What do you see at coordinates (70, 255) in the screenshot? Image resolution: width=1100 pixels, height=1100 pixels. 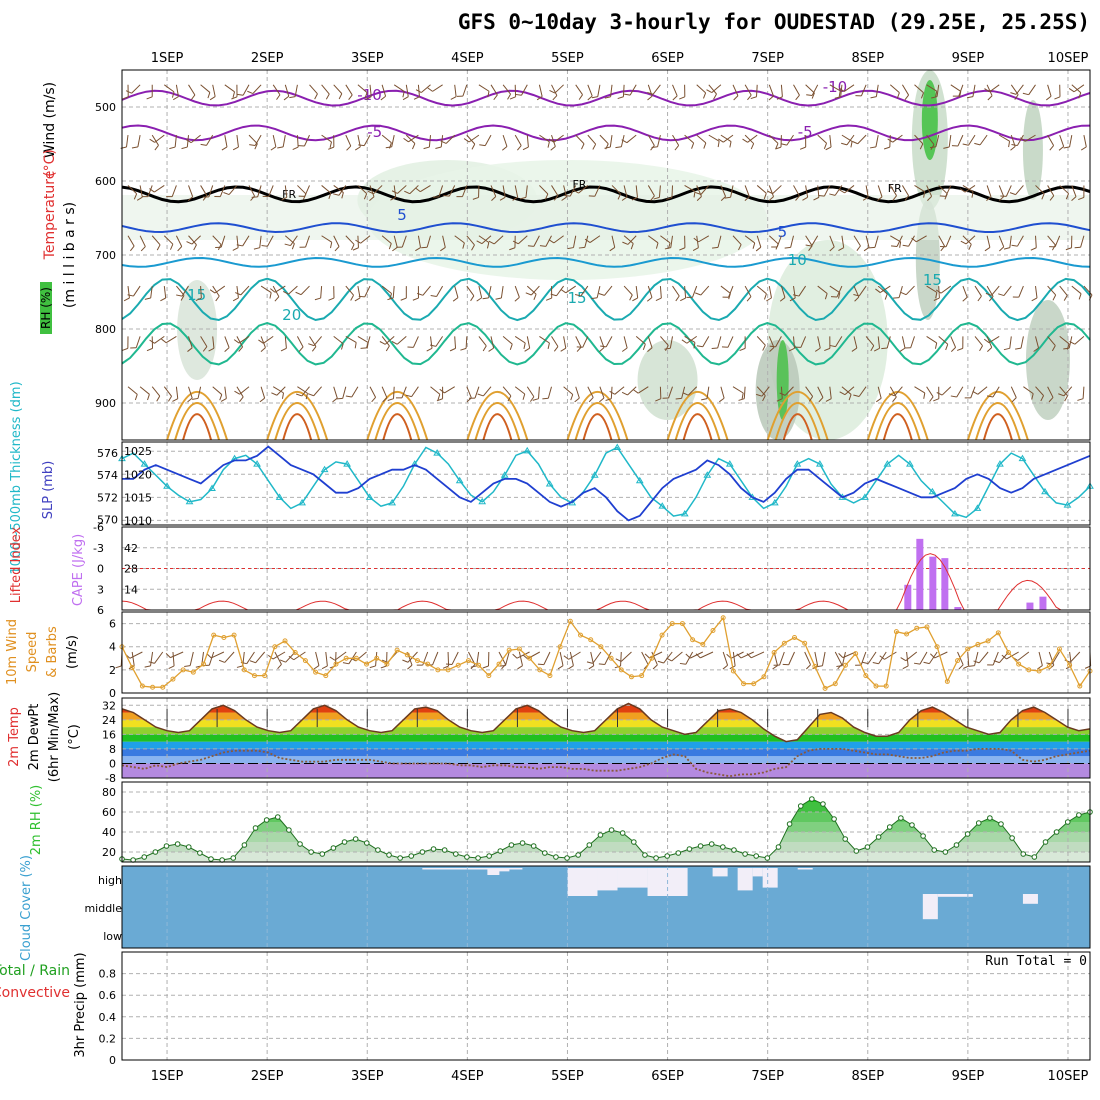 I see `y-label-millibars: (m i l l i b a r s)` at bounding box center [70, 255].